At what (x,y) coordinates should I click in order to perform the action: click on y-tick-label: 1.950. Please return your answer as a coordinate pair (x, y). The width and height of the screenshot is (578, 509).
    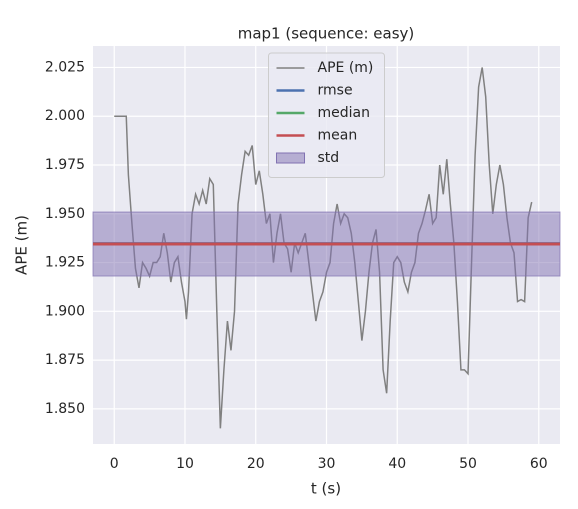
    Looking at the image, I should click on (65, 214).